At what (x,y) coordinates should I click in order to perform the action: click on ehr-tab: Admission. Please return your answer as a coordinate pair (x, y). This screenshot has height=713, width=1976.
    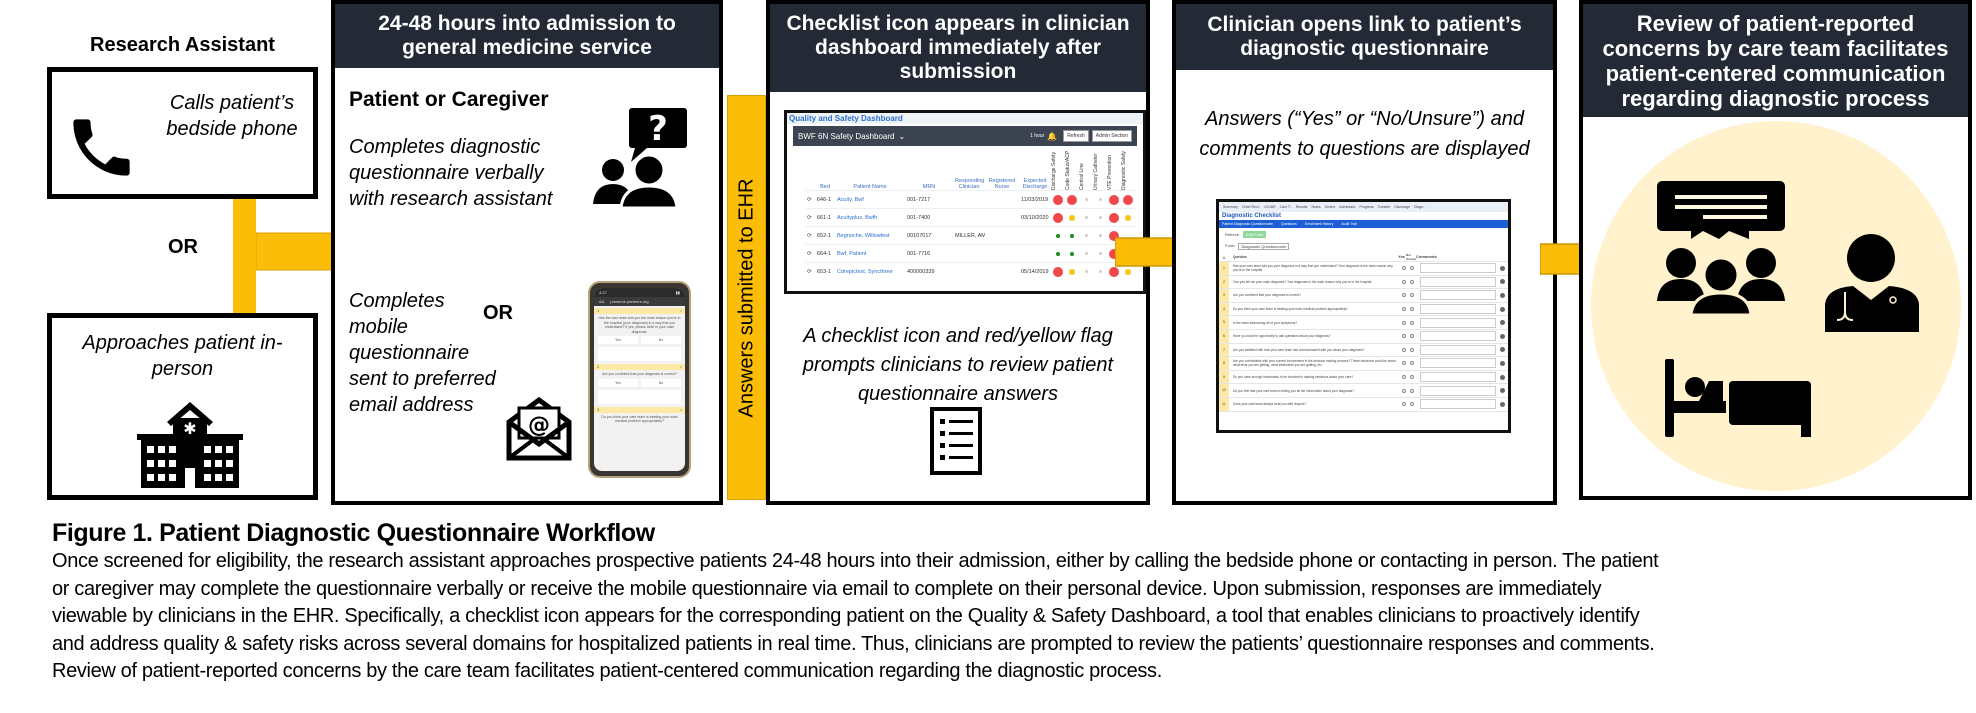
    Looking at the image, I should click on (1347, 207).